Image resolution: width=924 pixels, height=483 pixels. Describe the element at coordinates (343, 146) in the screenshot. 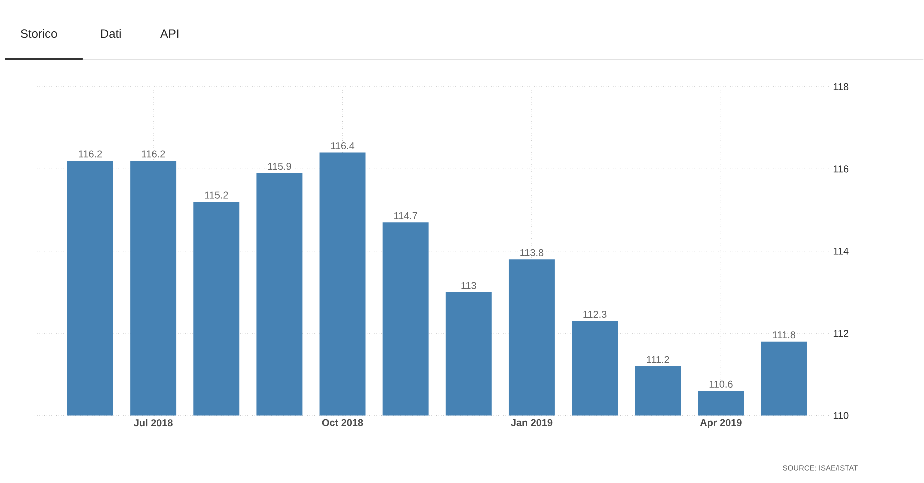

I see `data-label: 116.4` at that location.